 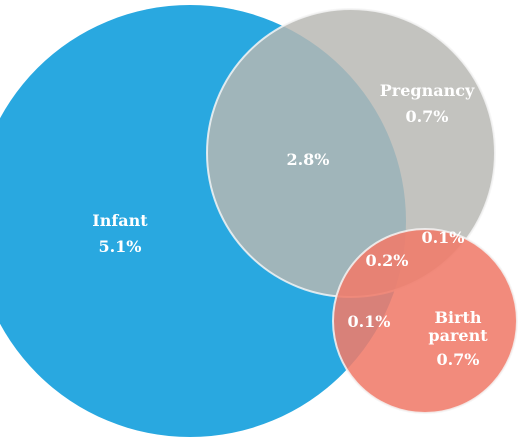 What do you see at coordinates (457, 359) in the screenshot?
I see `birth-parent-value: 0.7%` at bounding box center [457, 359].